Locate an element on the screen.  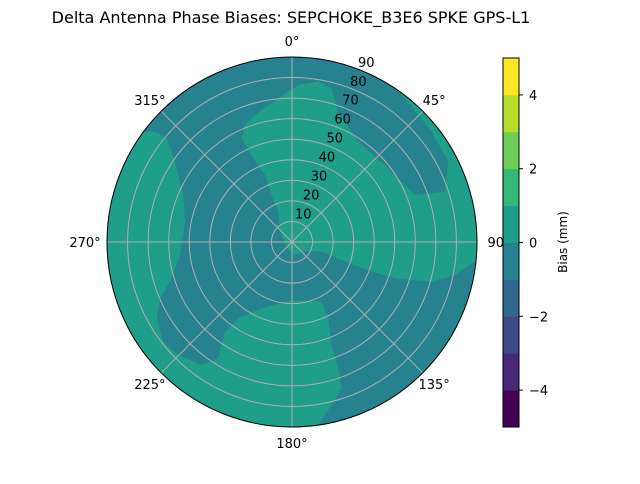
angular-tick-label: 270° is located at coordinates (84, 243).